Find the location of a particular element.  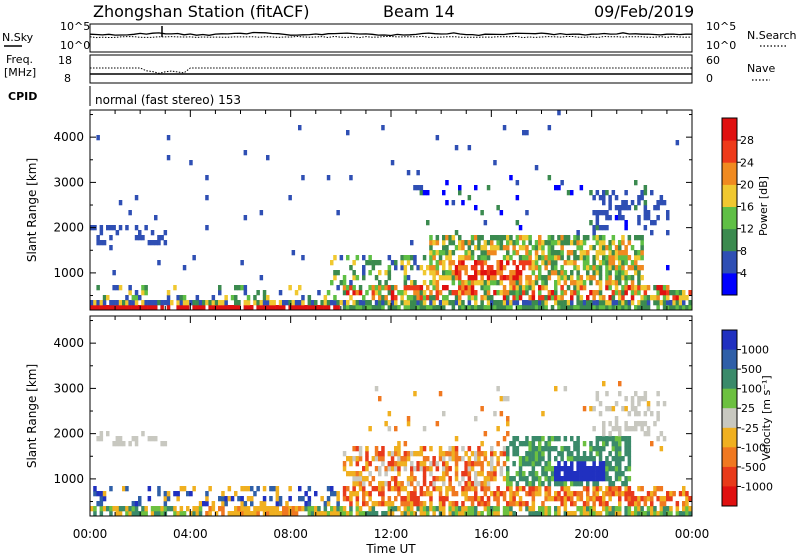

beam-label: Beam 14 is located at coordinates (419, 11).